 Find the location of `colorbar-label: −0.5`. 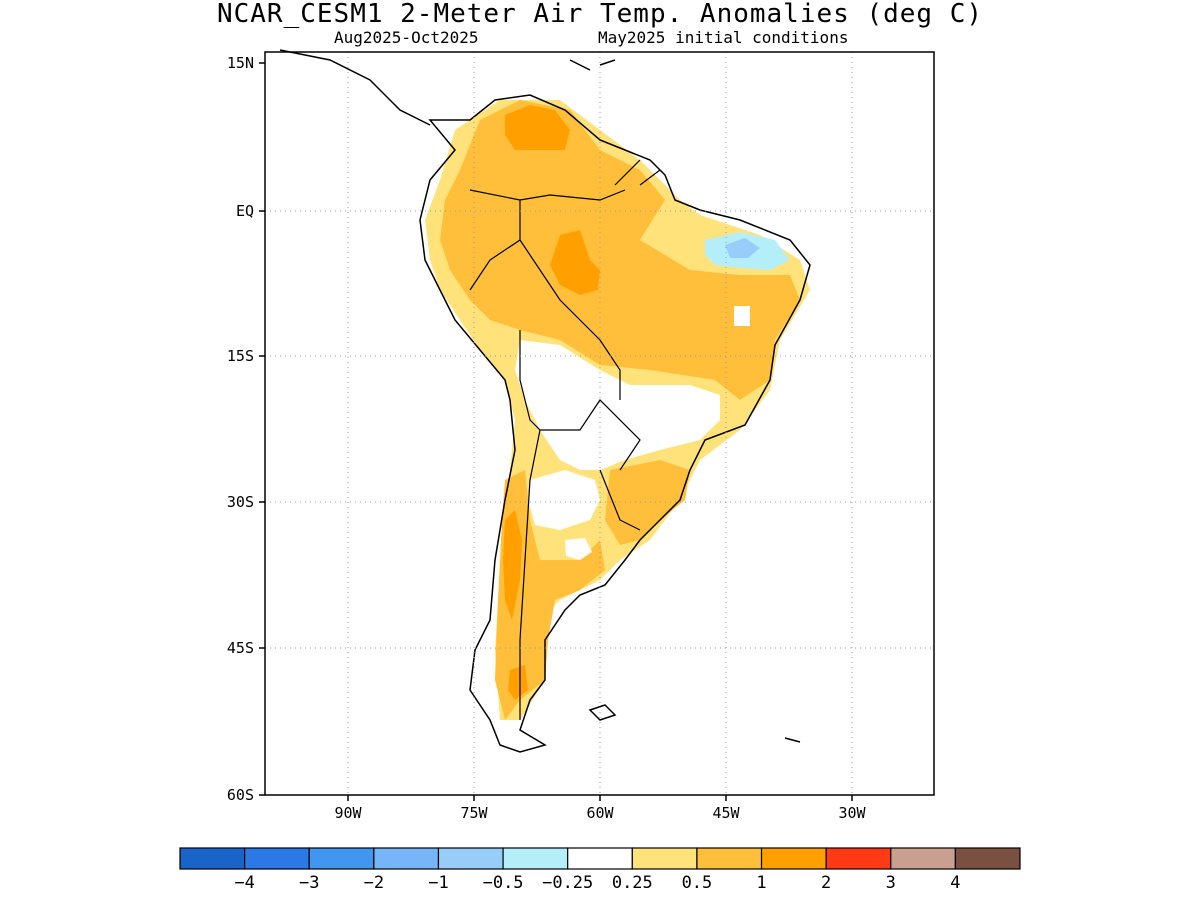

colorbar-label: −0.5 is located at coordinates (503, 883).